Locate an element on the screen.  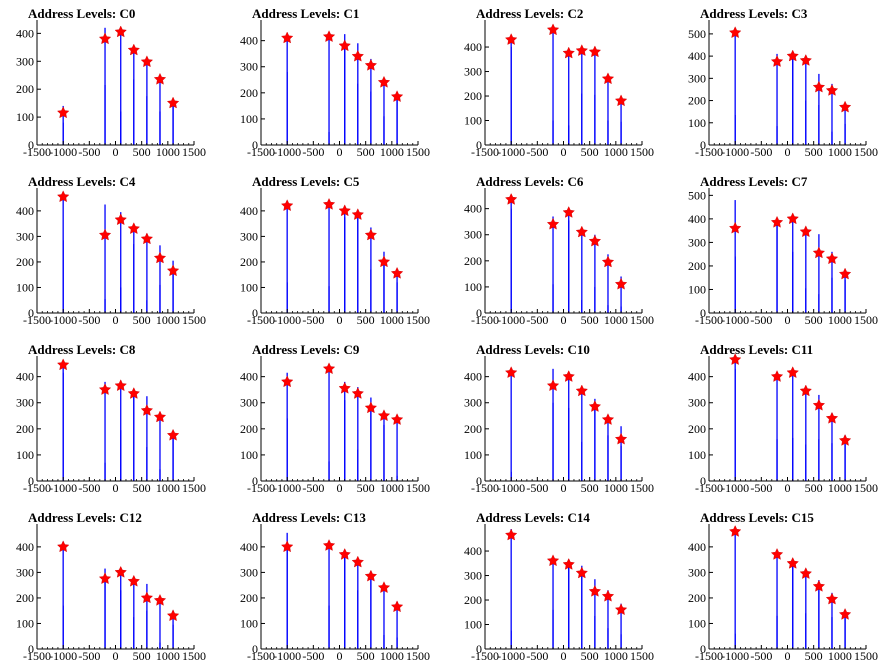
chart-title: Address Levels: C13 is located at coordinates (309, 517).